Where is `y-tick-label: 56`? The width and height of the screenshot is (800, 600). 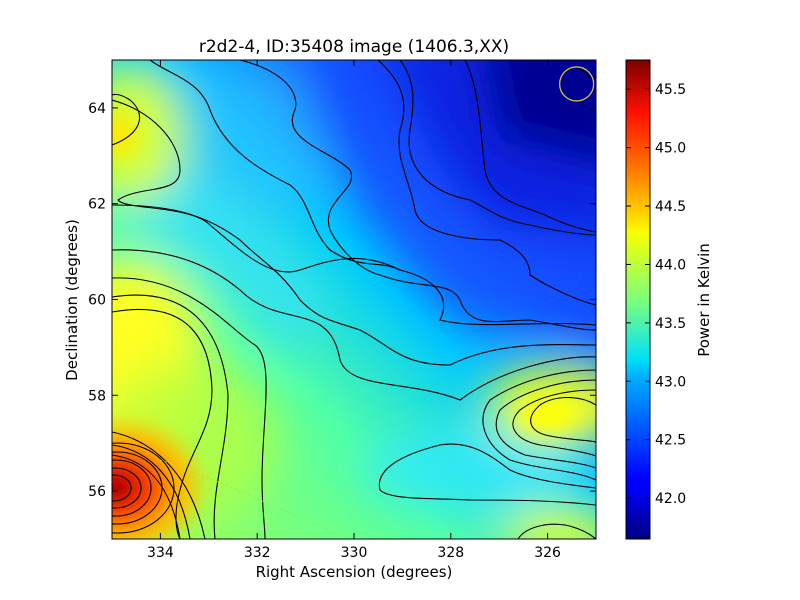 y-tick-label: 56 is located at coordinates (97, 492).